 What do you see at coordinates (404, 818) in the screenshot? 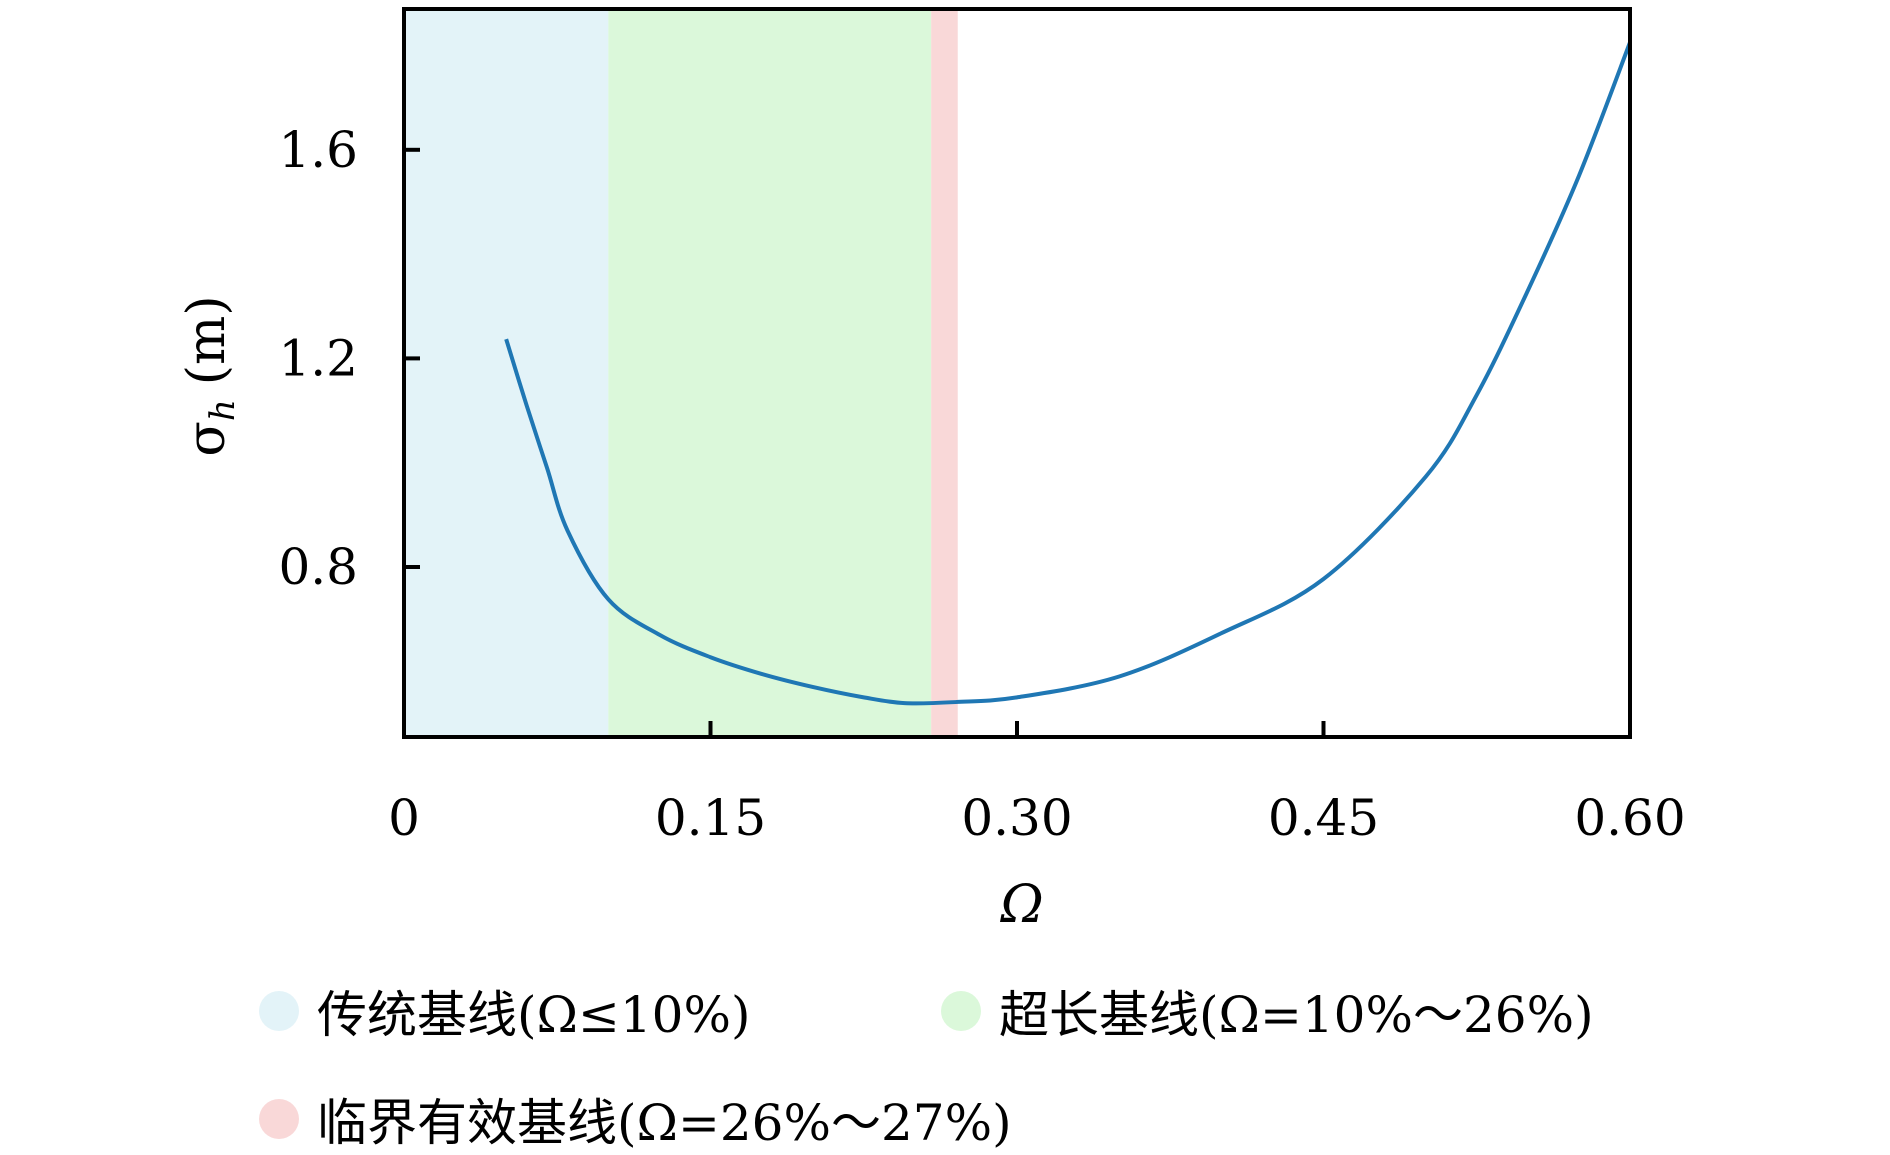
I see `x-tick-label: 0` at bounding box center [404, 818].